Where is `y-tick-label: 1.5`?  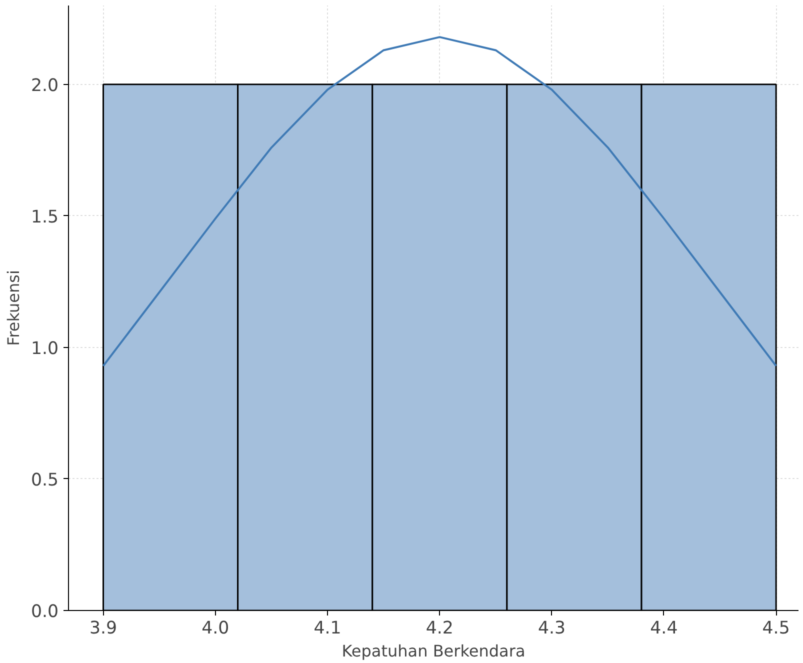
y-tick-label: 1.5 is located at coordinates (44, 217).